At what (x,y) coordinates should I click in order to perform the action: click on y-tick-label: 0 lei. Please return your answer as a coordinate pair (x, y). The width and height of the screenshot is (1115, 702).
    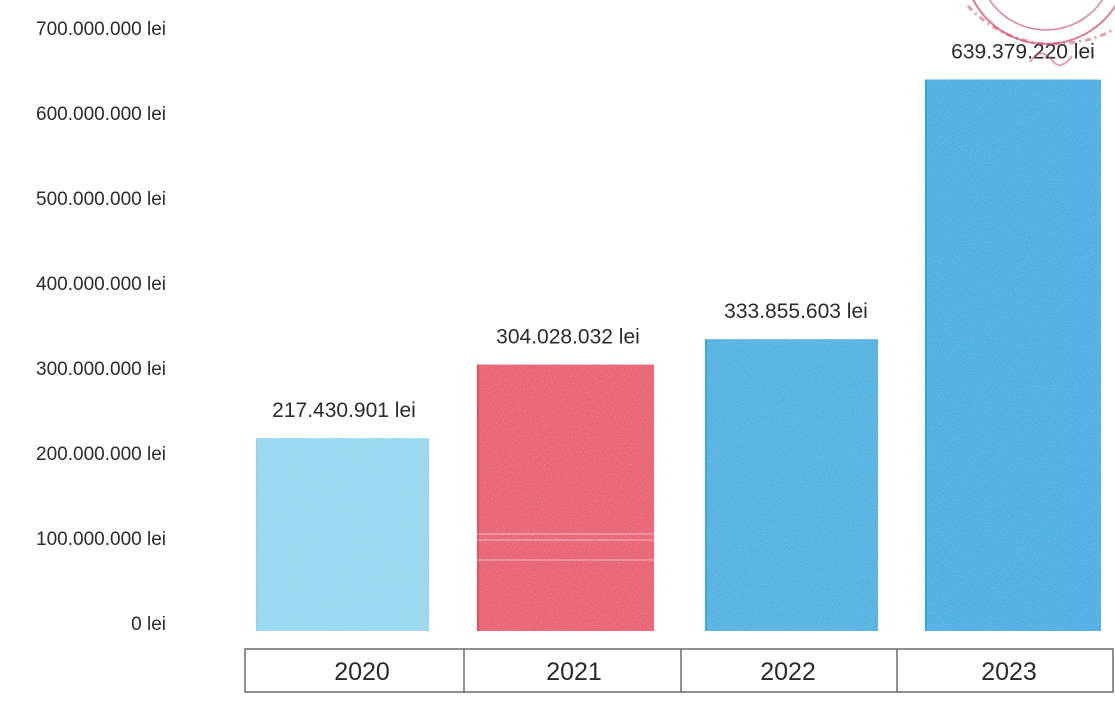
    Looking at the image, I should click on (148, 624).